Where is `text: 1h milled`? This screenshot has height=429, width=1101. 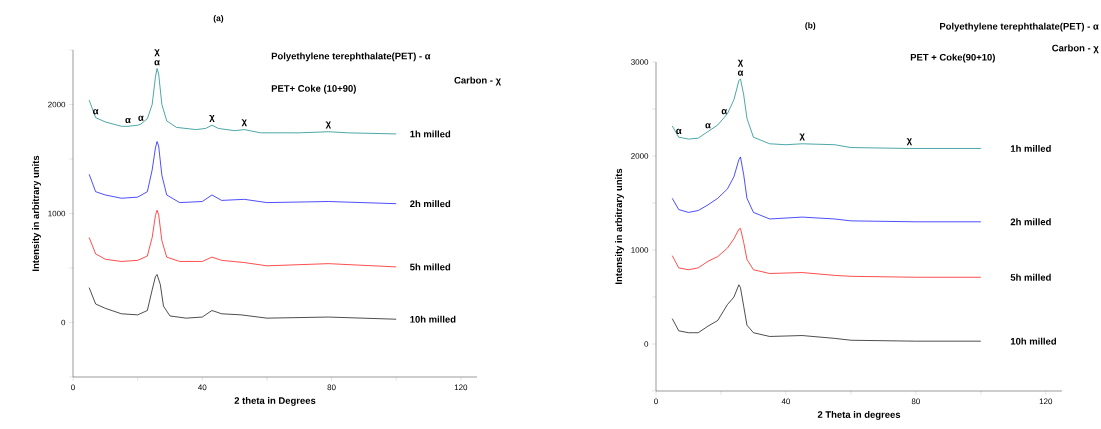 text: 1h milled is located at coordinates (1030, 148).